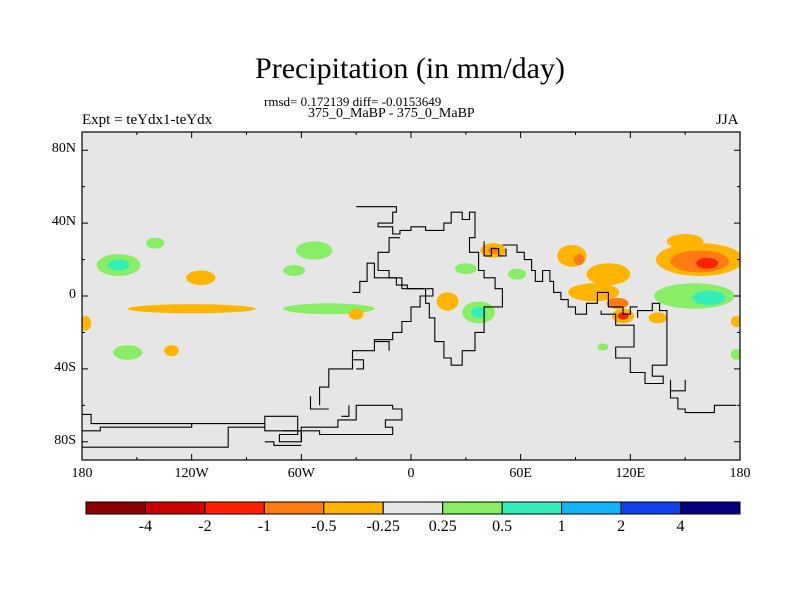 The image size is (800, 600). I want to click on colorbar-label: 0.25, so click(442, 526).